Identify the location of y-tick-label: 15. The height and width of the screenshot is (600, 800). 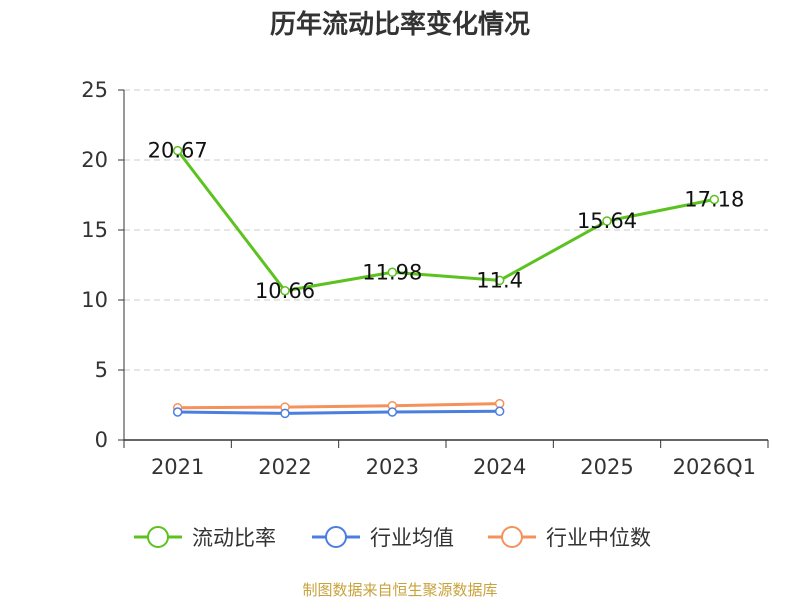
(94, 230).